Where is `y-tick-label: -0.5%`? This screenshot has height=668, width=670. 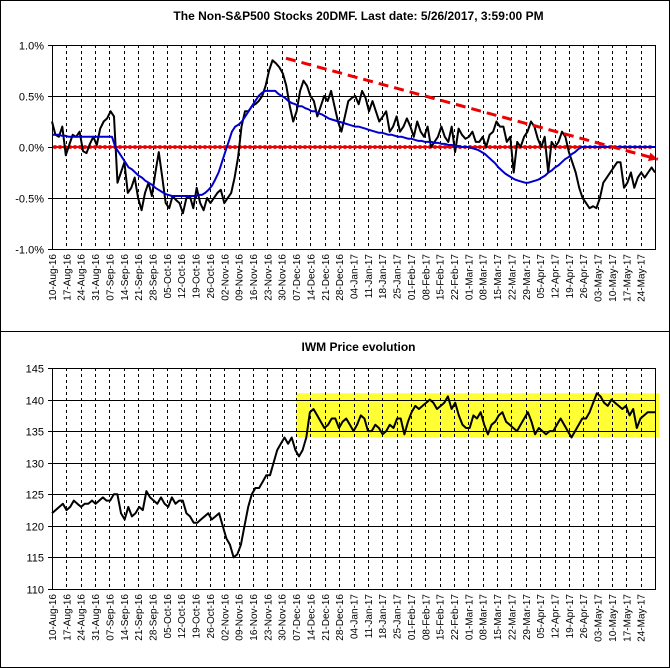 y-tick-label: -0.5% is located at coordinates (29, 200).